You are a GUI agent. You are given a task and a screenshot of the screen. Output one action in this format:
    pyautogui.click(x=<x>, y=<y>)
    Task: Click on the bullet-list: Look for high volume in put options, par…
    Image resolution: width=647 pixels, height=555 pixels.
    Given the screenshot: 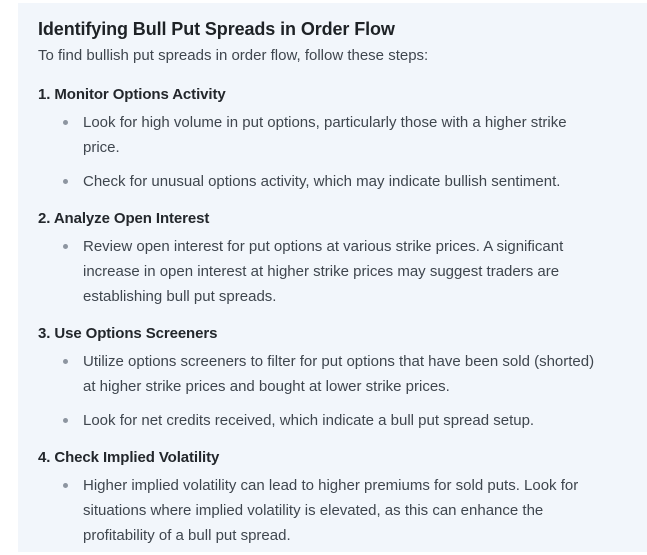 What is the action you would take?
    pyautogui.click(x=338, y=152)
    